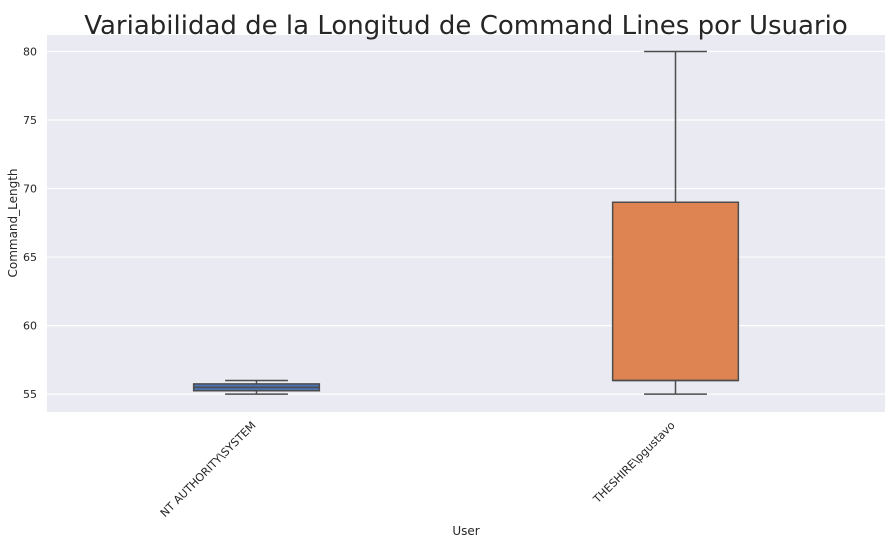  What do you see at coordinates (208, 469) in the screenshot?
I see `x-tick-label: NT AUTHORITY\SYSTEM` at bounding box center [208, 469].